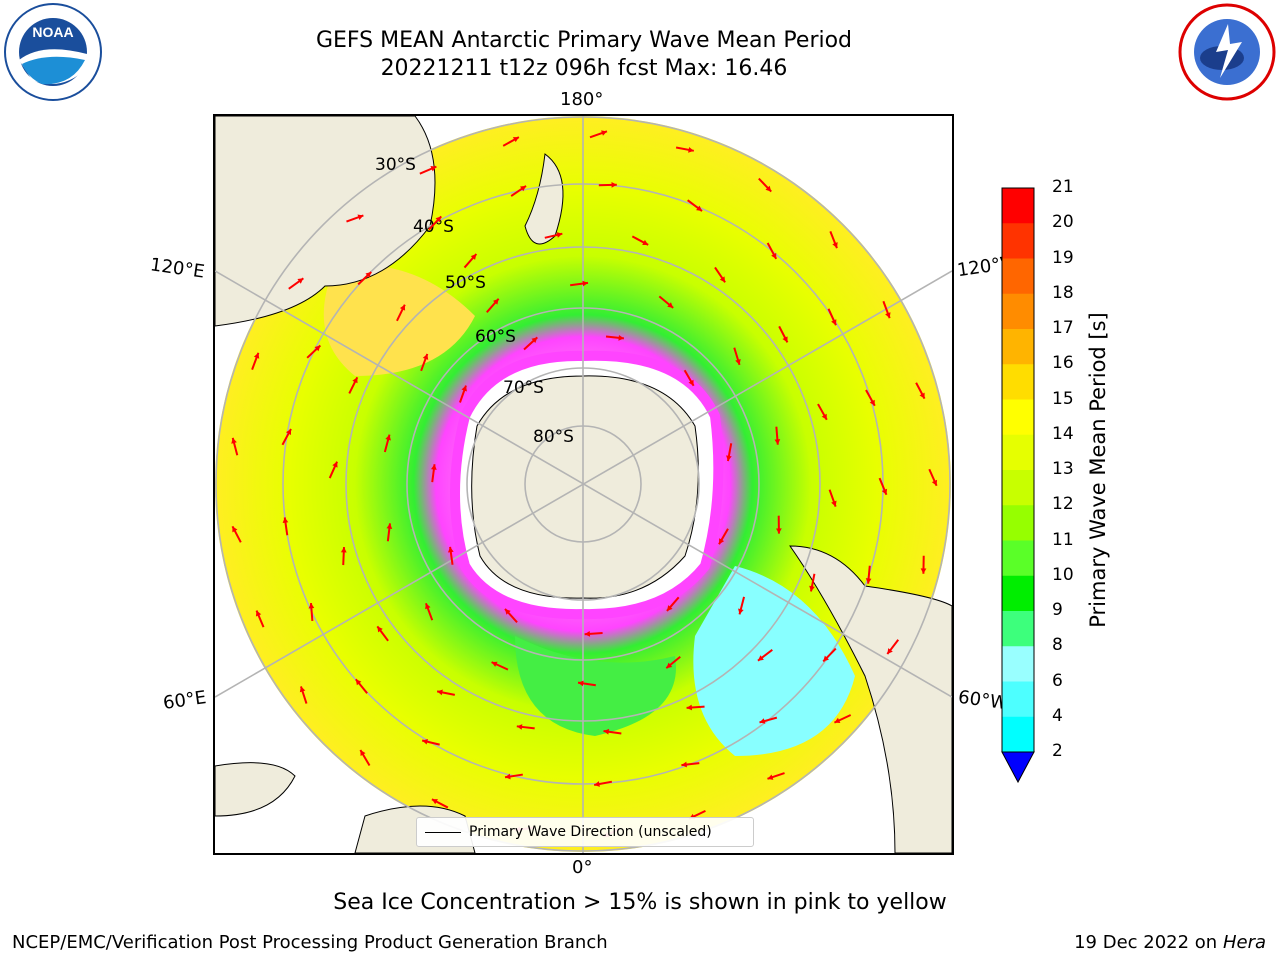 The image size is (1280, 960). Describe the element at coordinates (399, 320) in the screenshot. I see `long-period-region` at that location.